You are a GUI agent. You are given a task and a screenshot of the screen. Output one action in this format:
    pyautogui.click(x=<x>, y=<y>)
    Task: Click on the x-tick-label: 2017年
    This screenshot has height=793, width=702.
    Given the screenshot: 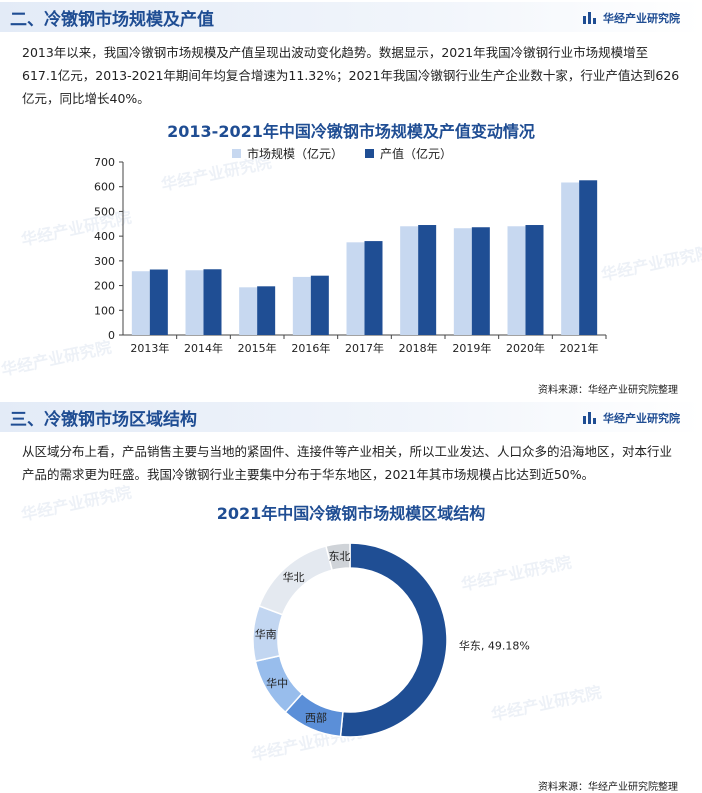 What is the action you would take?
    pyautogui.click(x=364, y=348)
    